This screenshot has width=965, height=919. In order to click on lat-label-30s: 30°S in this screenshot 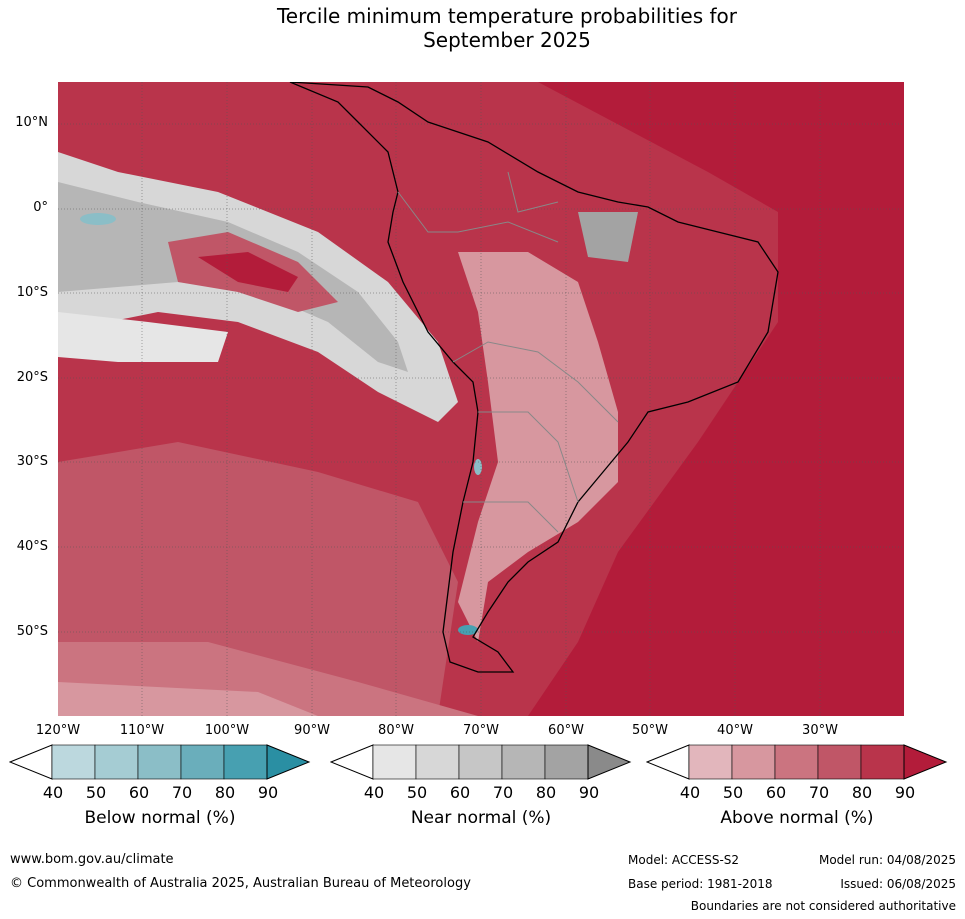, I will do `click(32, 461)`.